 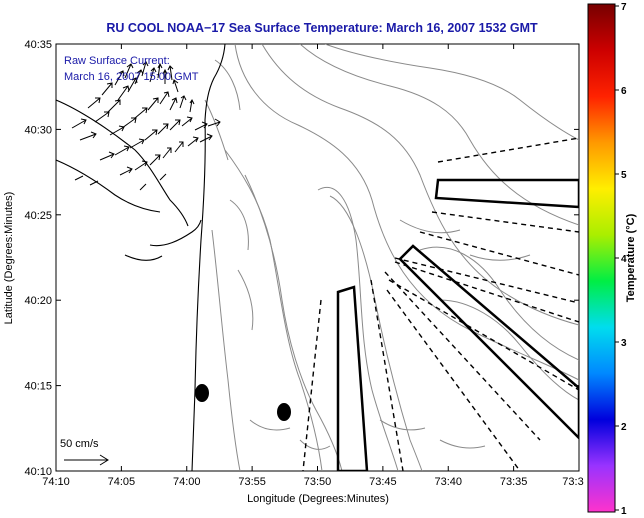 What do you see at coordinates (448, 482) in the screenshot?
I see `x-tick-label: 73:40` at bounding box center [448, 482].